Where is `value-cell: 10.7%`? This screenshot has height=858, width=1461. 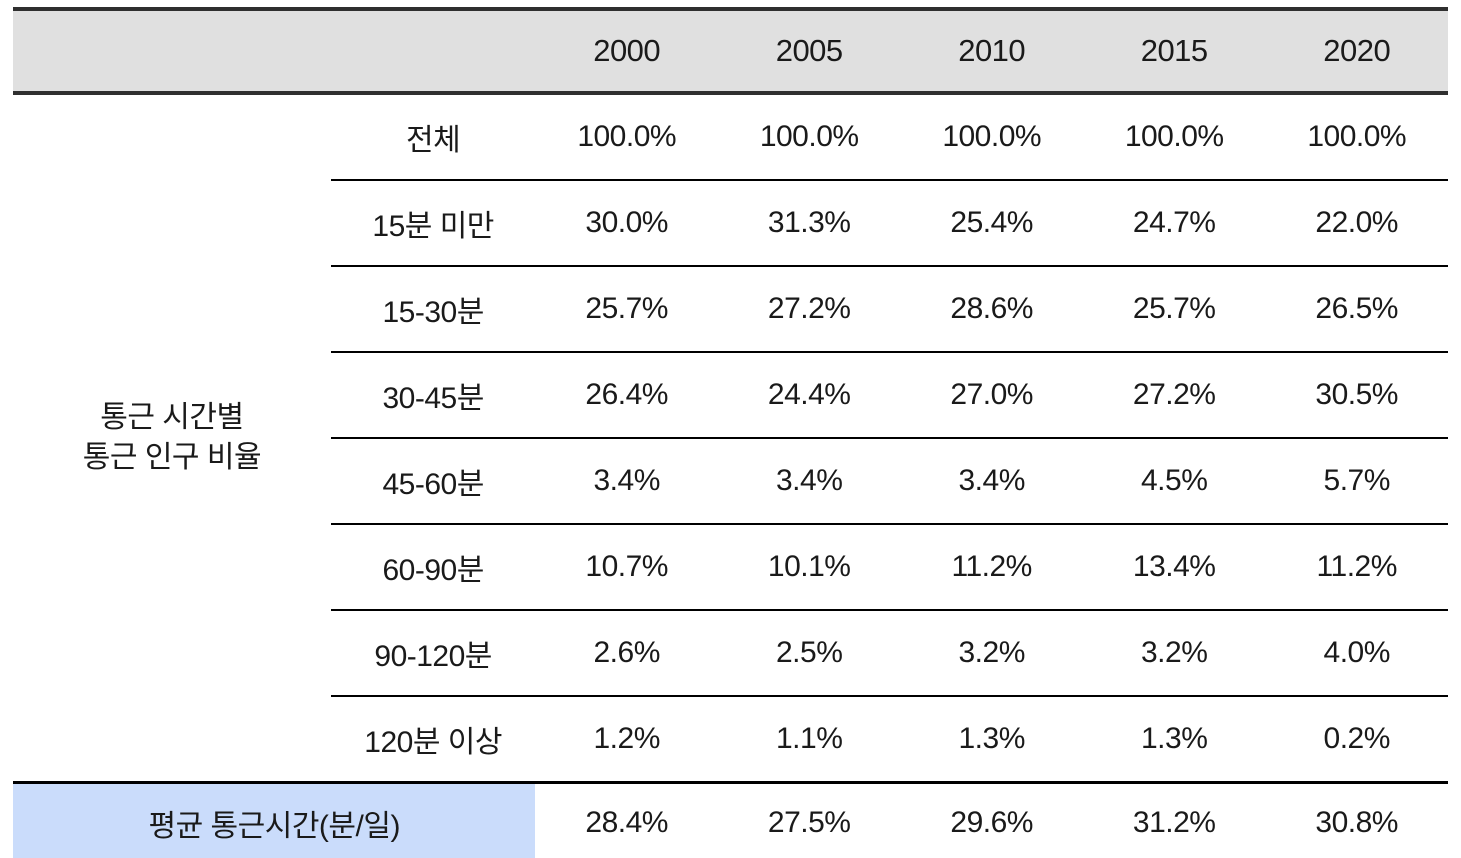 value-cell: 10.7% is located at coordinates (626, 566).